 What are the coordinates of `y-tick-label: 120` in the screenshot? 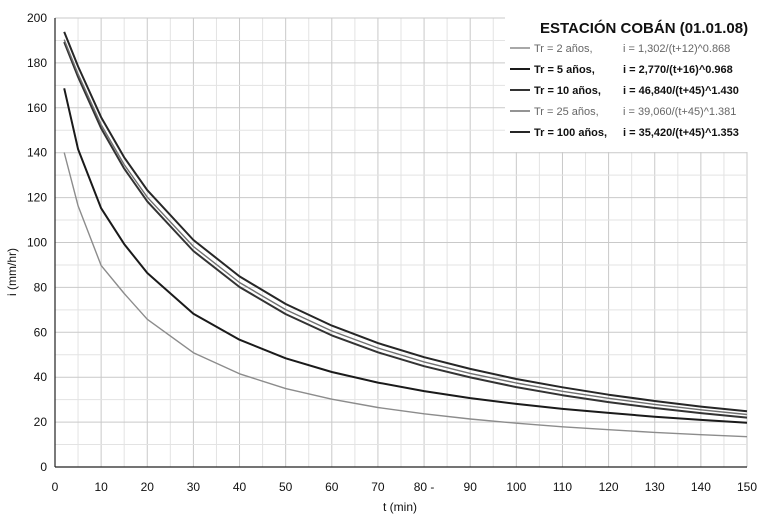 It's located at (37, 198).